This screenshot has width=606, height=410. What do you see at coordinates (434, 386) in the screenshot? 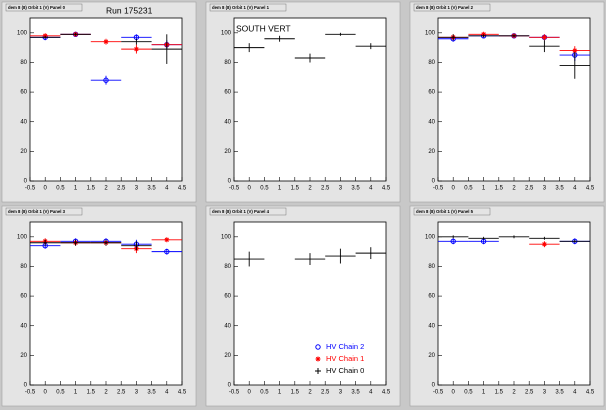
I see `y-tick-label: 0` at bounding box center [434, 386].